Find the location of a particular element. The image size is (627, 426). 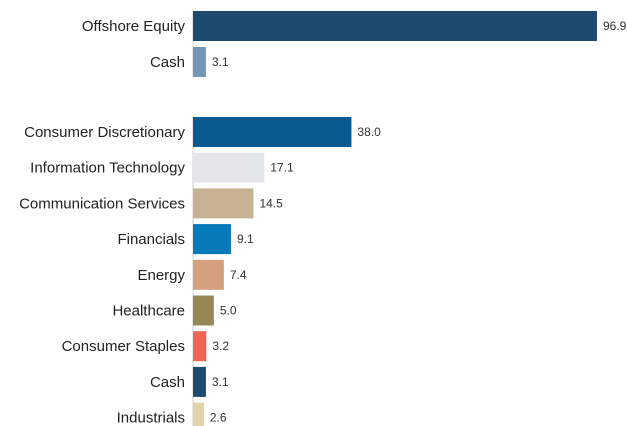

value-label-consumer-discretionary: 38.0 is located at coordinates (369, 132).